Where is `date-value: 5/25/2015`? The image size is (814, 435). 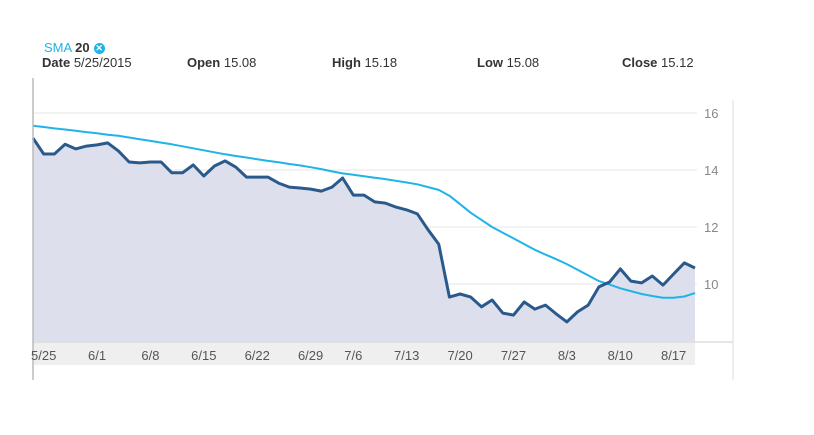 date-value: 5/25/2015 is located at coordinates (102, 62).